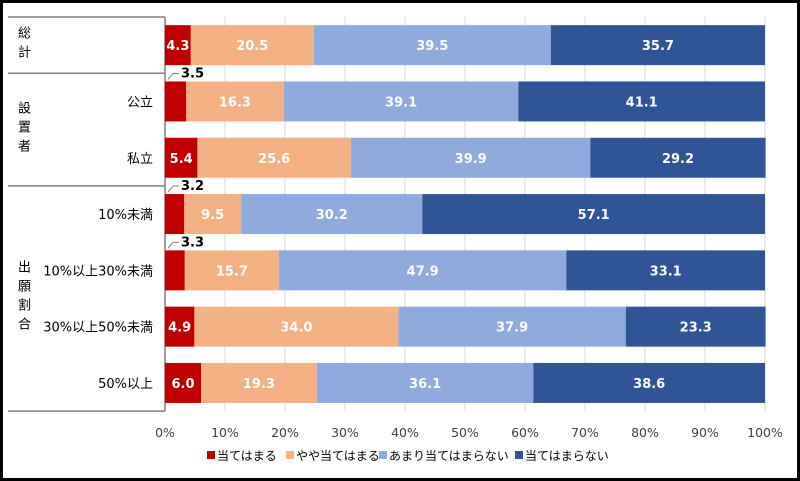  I want to click on data-label: 4.3, so click(177, 46).